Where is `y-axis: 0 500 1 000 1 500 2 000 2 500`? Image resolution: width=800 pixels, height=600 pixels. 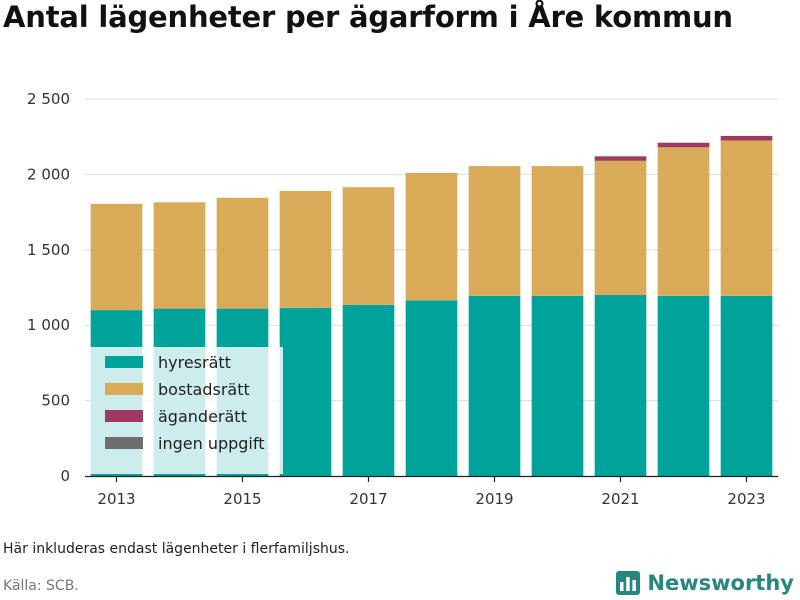 y-axis: 0 500 1 000 1 500 2 000 2 500 is located at coordinates (48, 287).